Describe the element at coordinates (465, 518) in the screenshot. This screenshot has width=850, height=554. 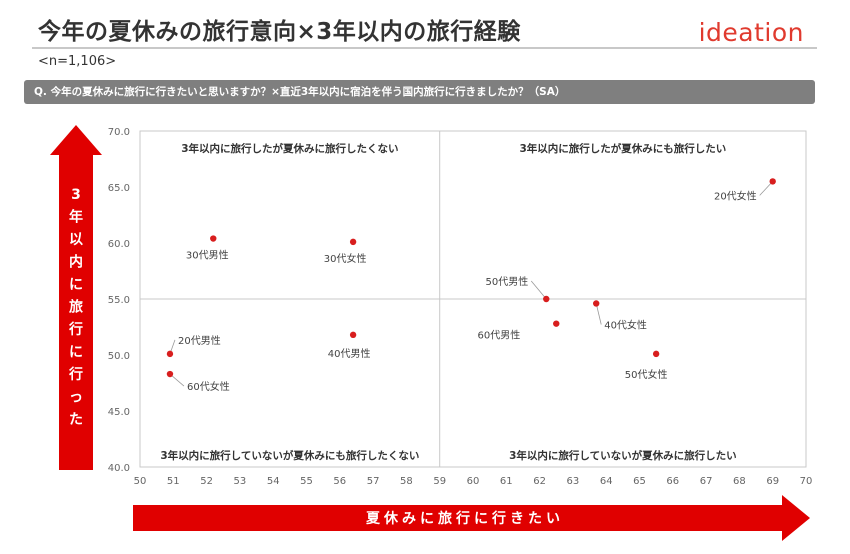
I see `x-axis-title: 夏休みに旅行に行きたい` at that location.